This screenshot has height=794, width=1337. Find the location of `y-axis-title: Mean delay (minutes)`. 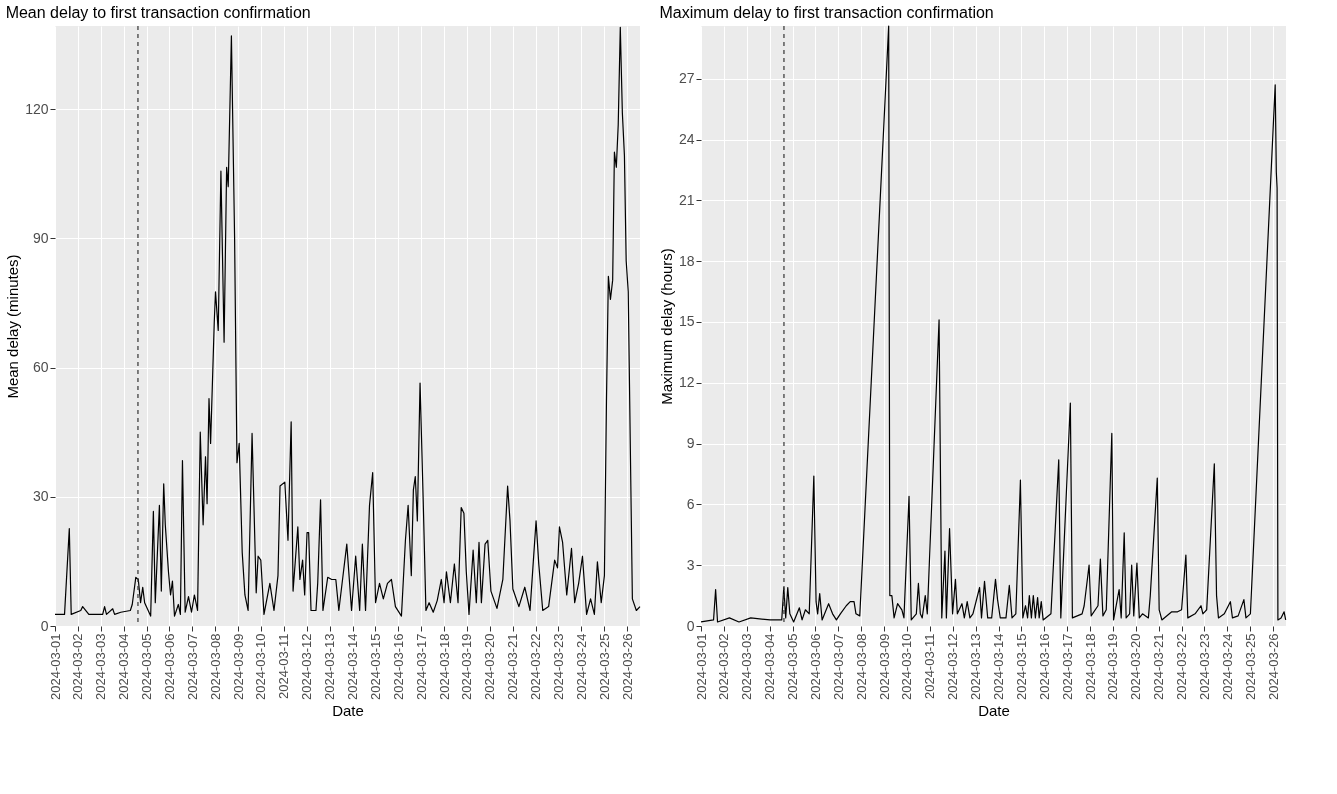

y-axis-title: Mean delay (minutes) is located at coordinates (13, 326).